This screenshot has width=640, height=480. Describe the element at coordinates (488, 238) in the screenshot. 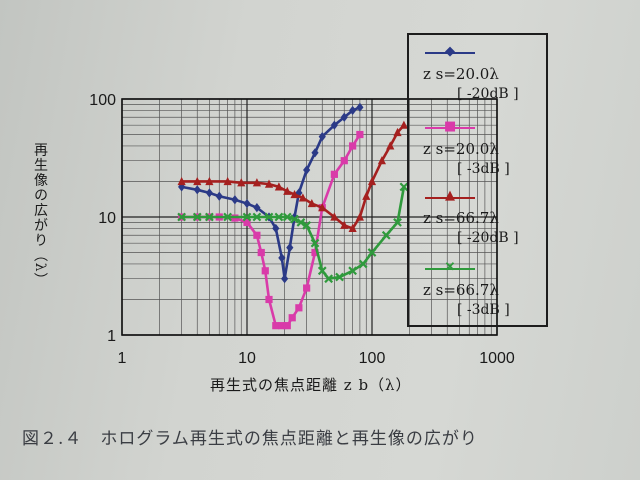

I see `legend-unit: [ -20dB ]` at that location.